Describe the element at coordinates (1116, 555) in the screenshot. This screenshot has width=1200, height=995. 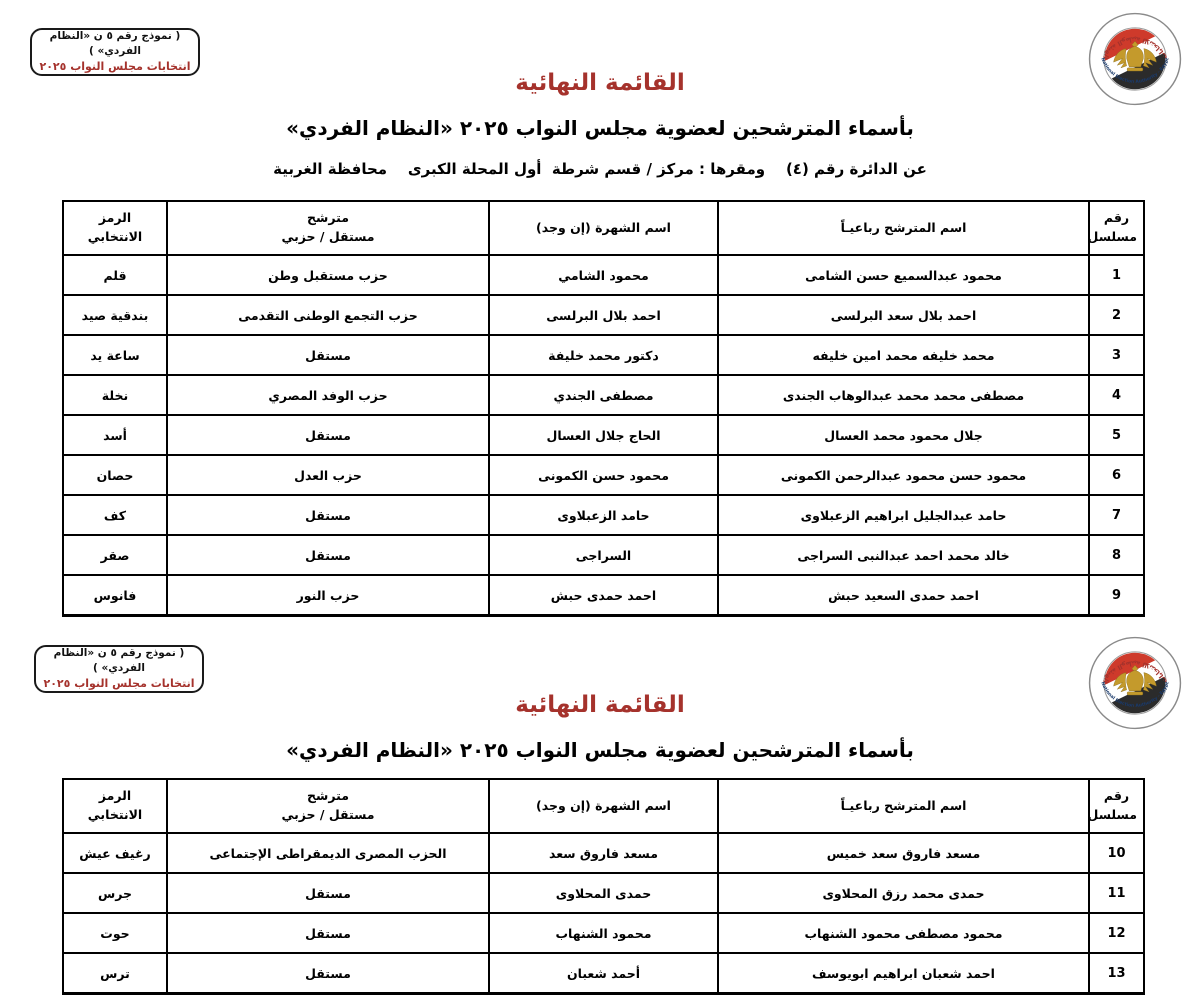
I see `serial-cell: 8` at that location.